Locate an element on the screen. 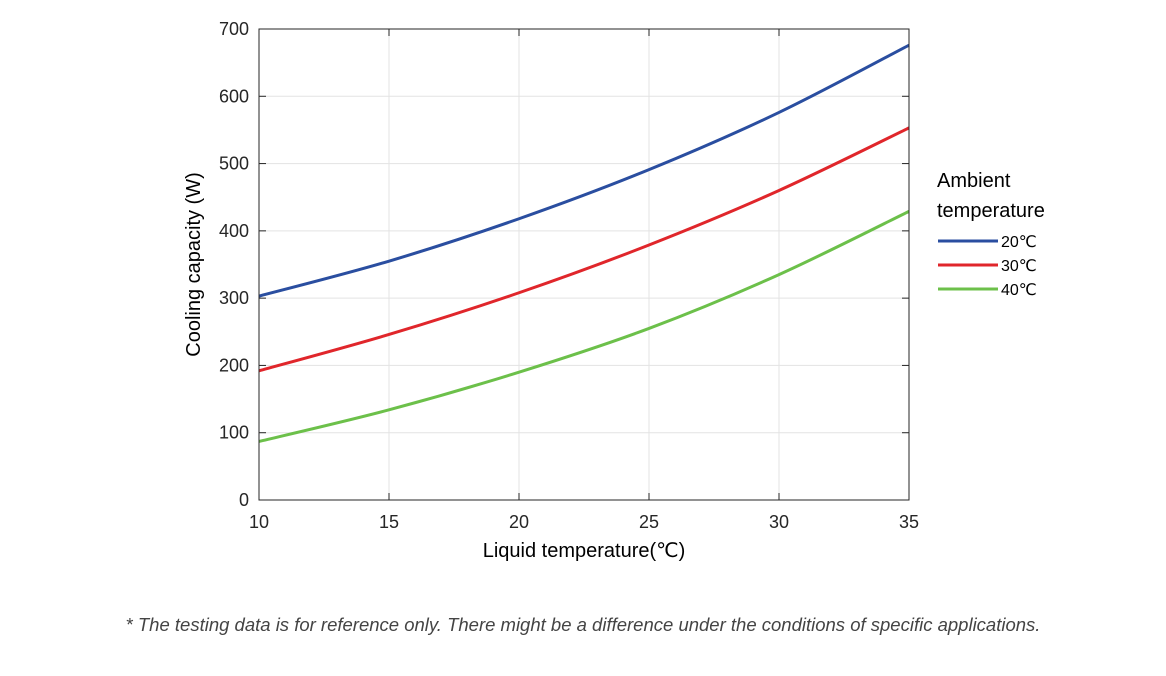 The image size is (1166, 676). y-tick-label: 100 is located at coordinates (234, 433).